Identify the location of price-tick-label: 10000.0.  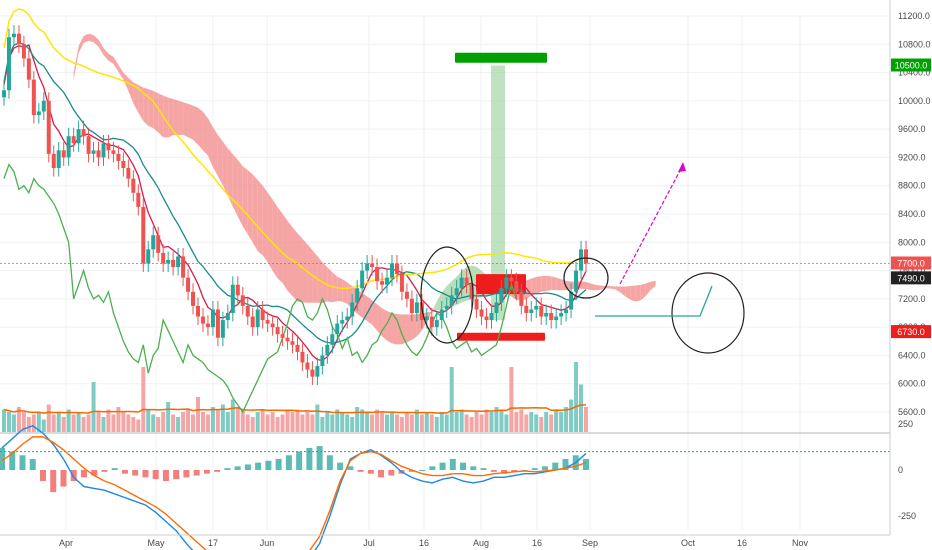
(914, 101).